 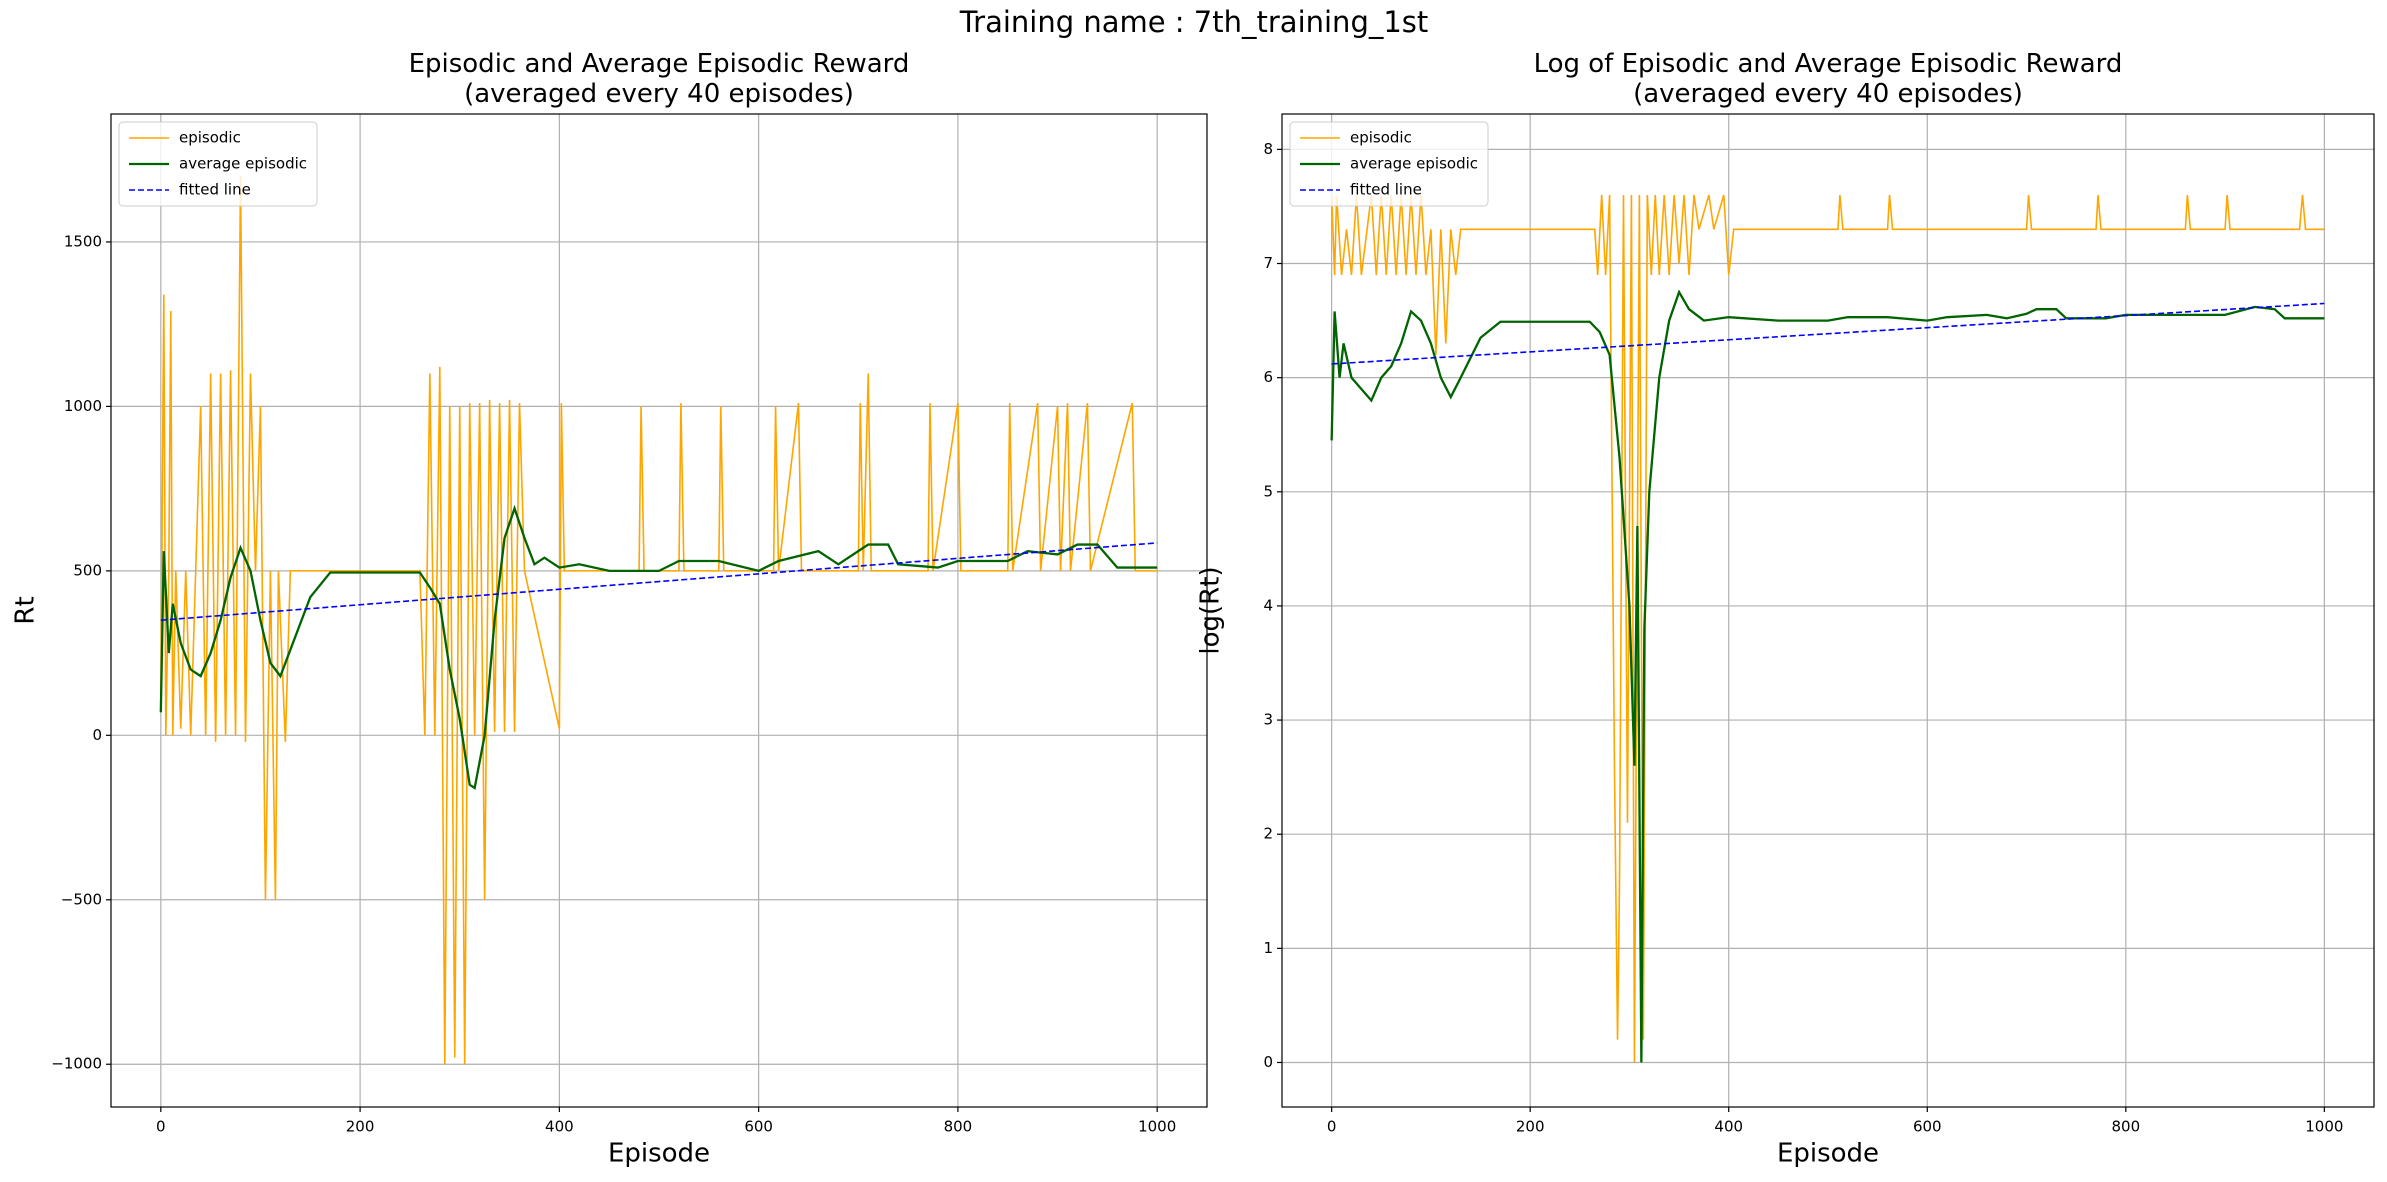 What do you see at coordinates (1211, 610) in the screenshot?
I see `y-axis-label: log(Rt)` at bounding box center [1211, 610].